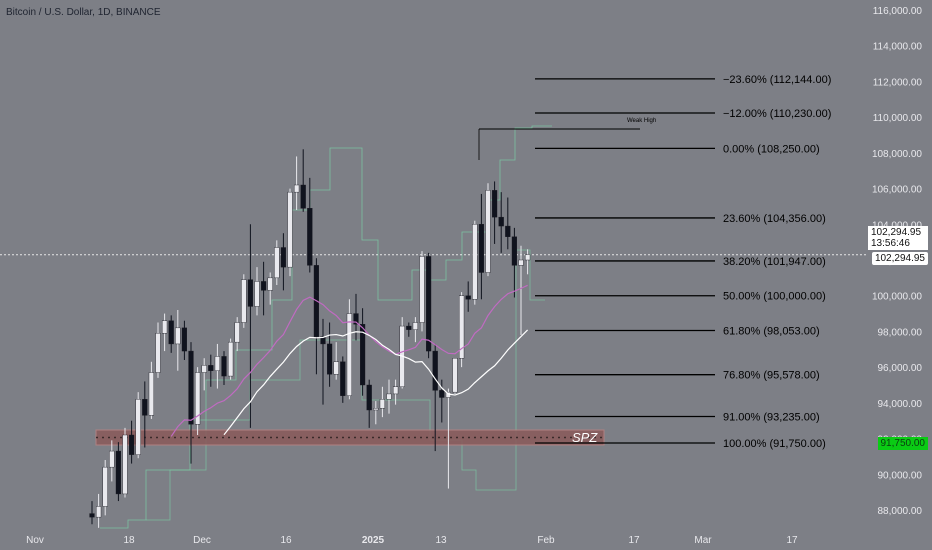 The height and width of the screenshot is (550, 932). What do you see at coordinates (900, 332) in the screenshot?
I see `price-axis-label: 98,000.00` at bounding box center [900, 332].